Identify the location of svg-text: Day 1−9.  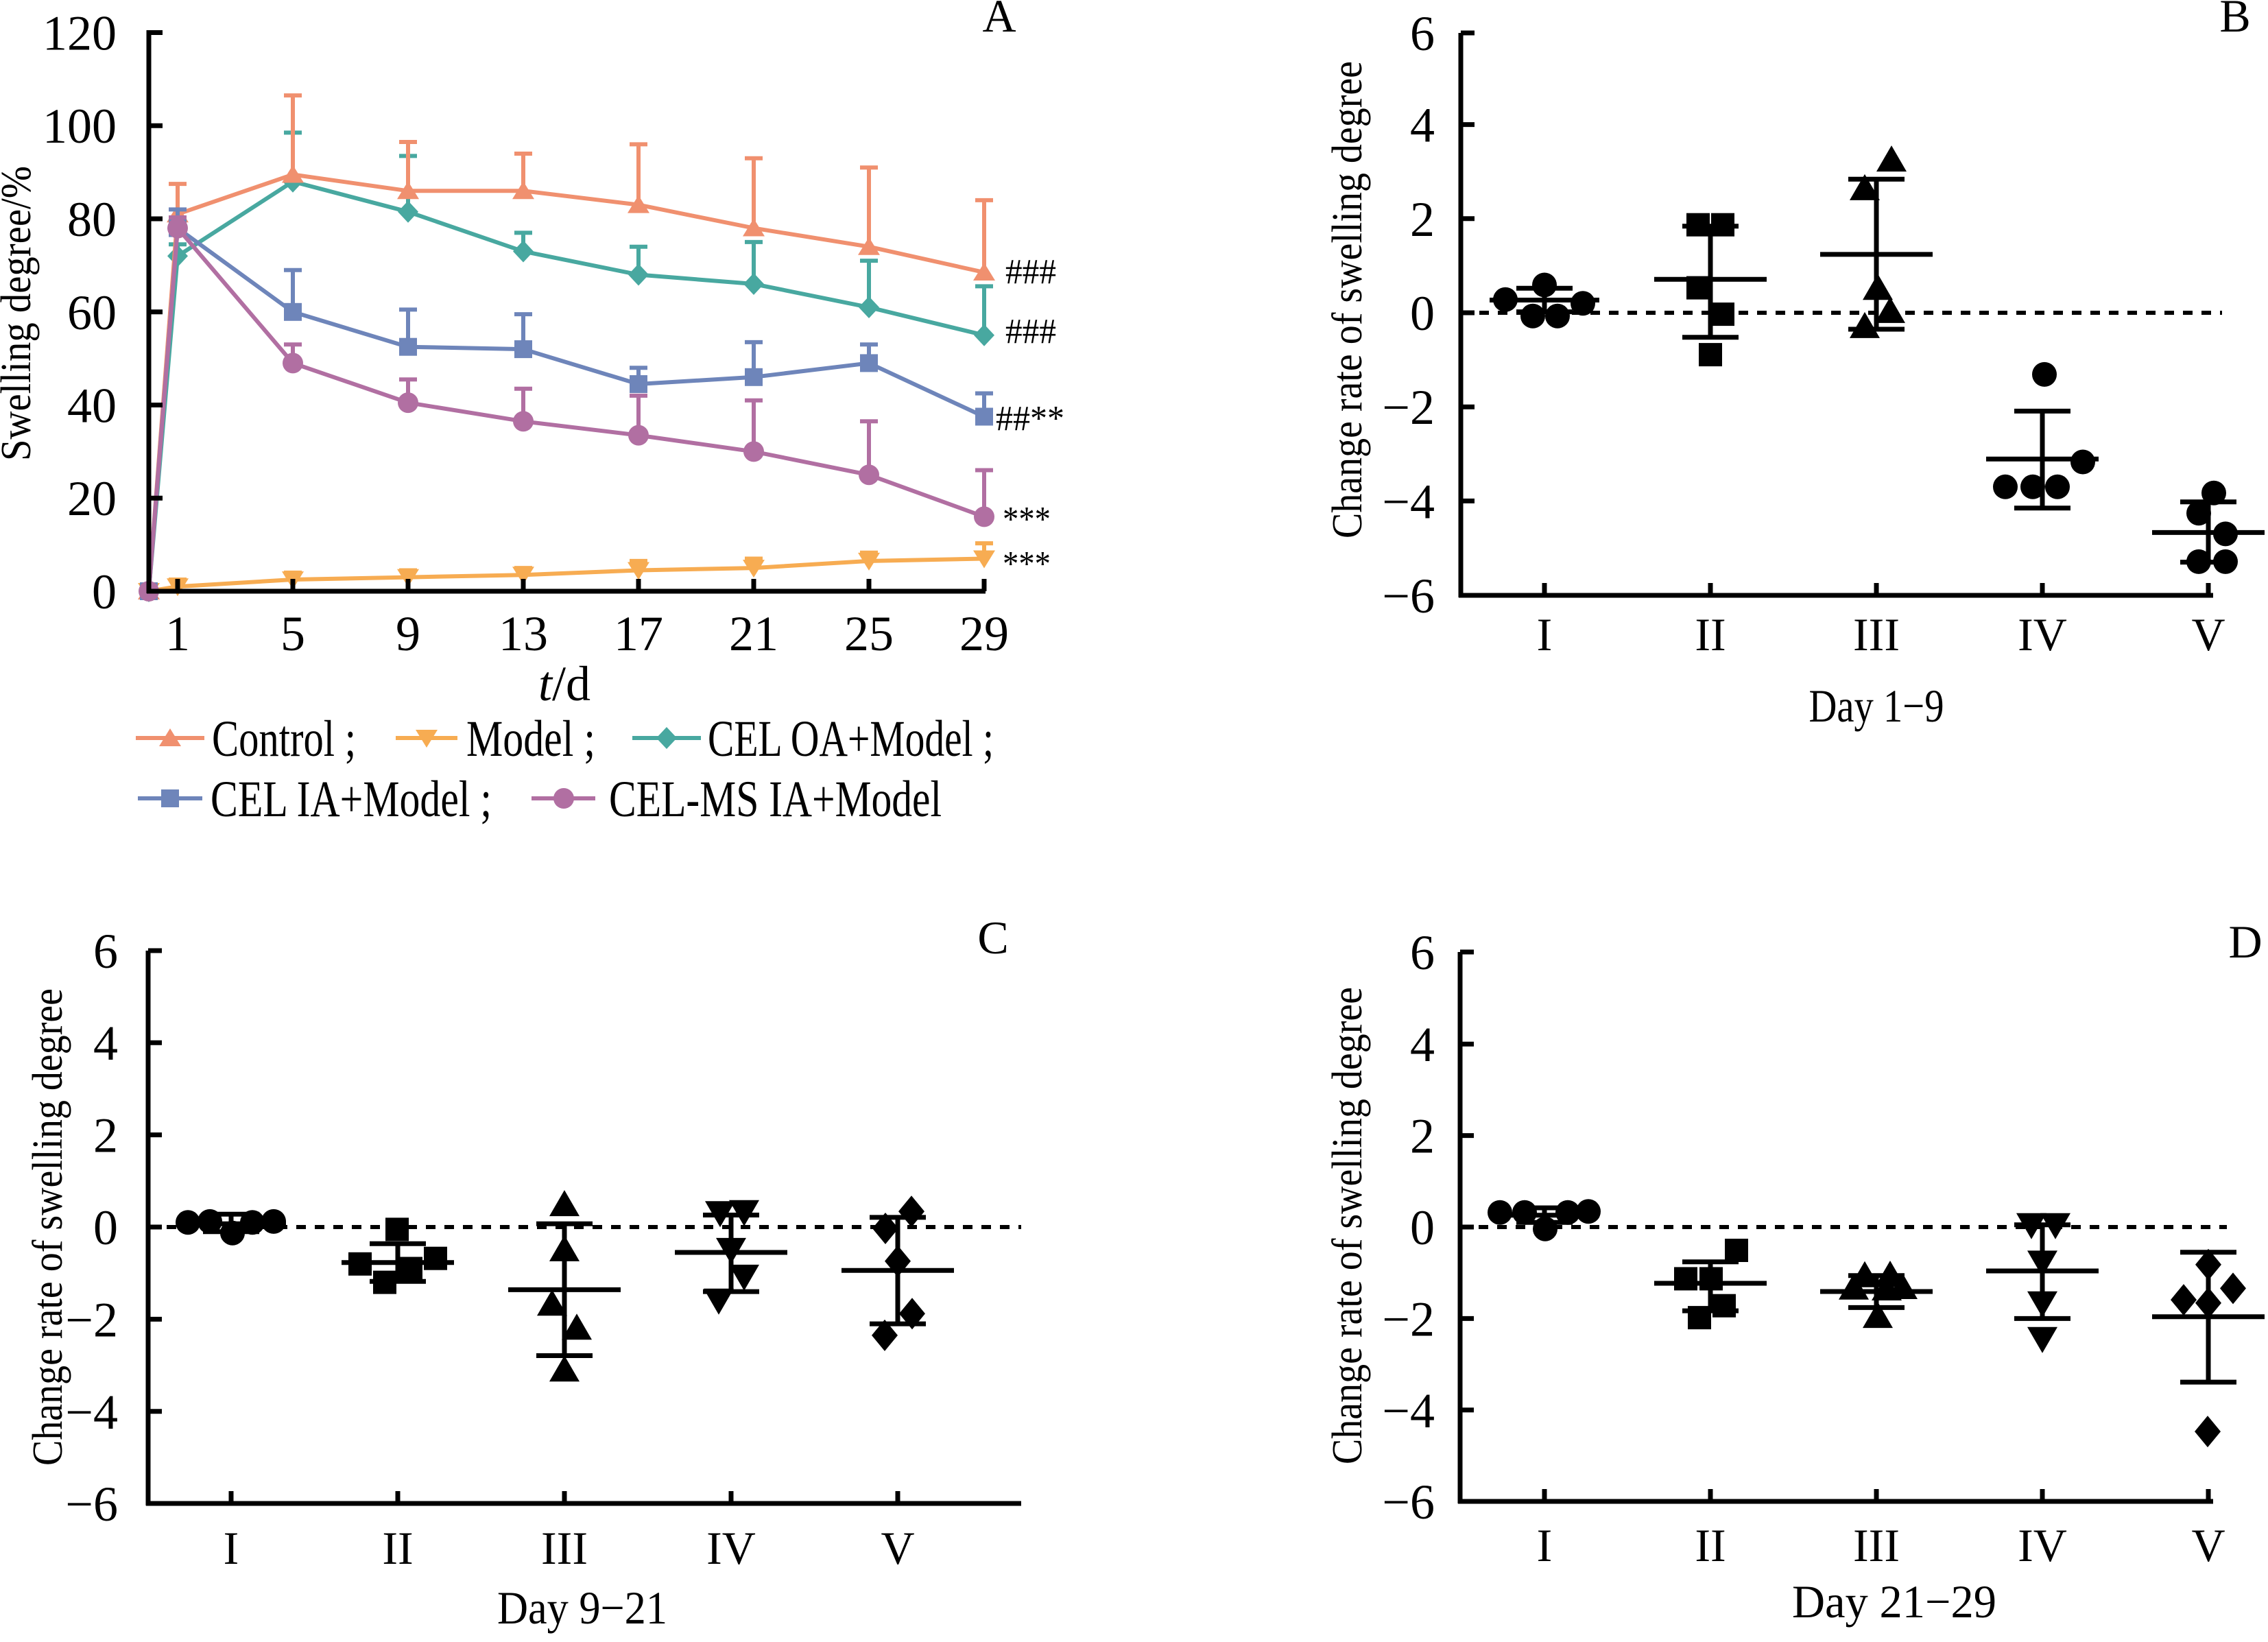
(1876, 706).